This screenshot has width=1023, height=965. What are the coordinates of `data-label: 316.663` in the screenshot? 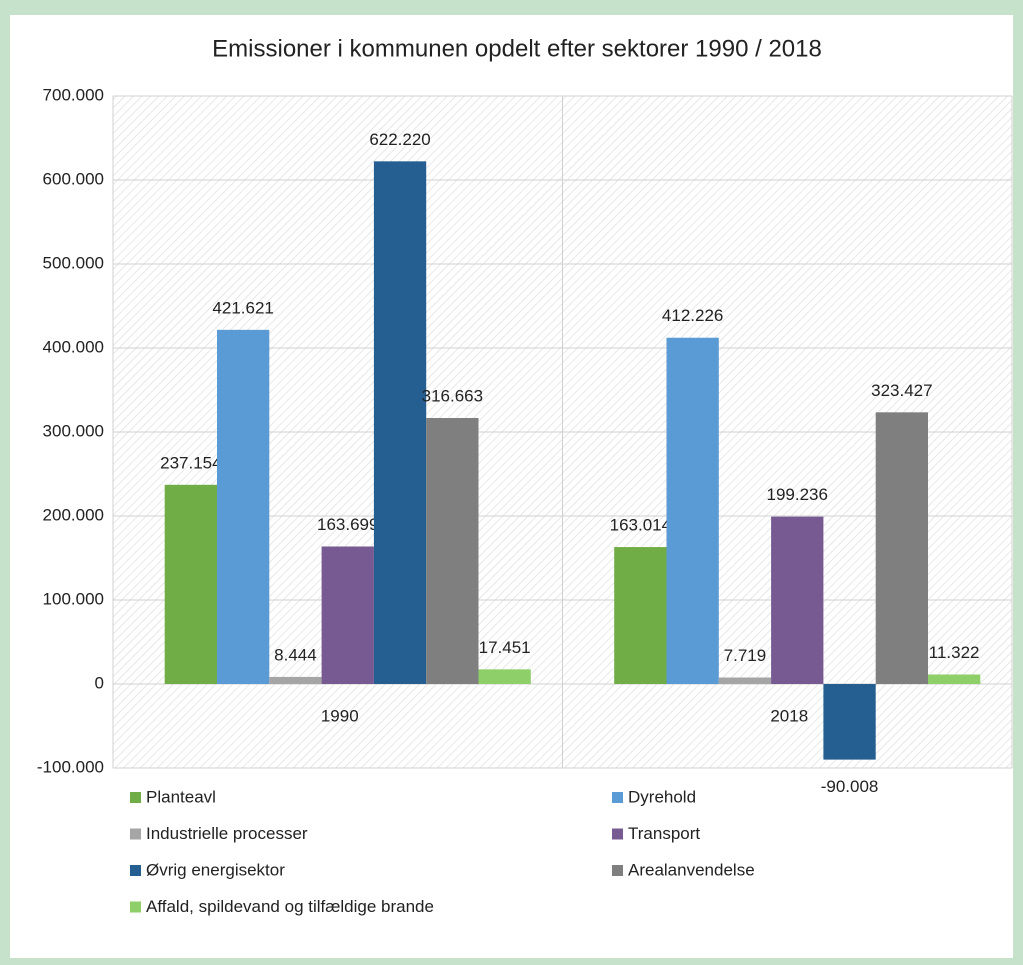 It's located at (452, 395).